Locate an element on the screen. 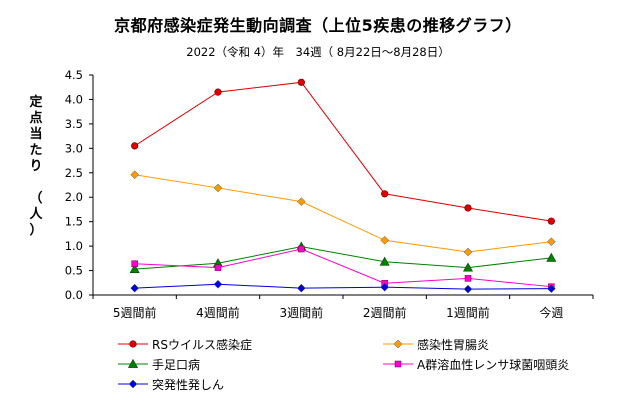 The height and width of the screenshot is (412, 636). legend-item: 感染性胃腸炎 is located at coordinates (436, 344).